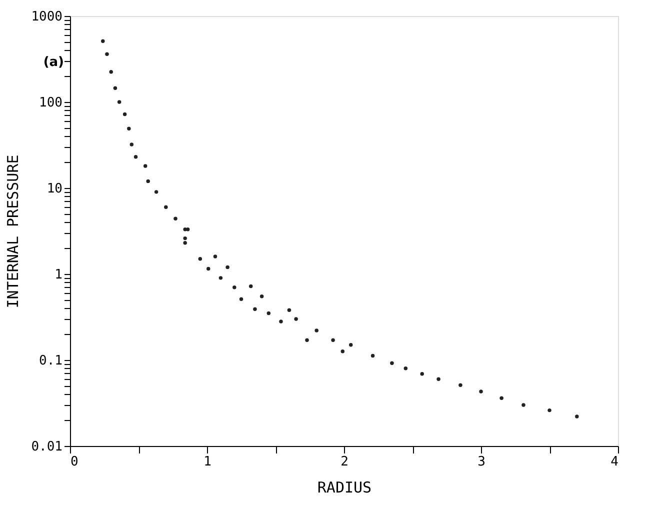 The width and height of the screenshot is (654, 510). Describe the element at coordinates (208, 462) in the screenshot. I see `x-tick-label: 1` at that location.